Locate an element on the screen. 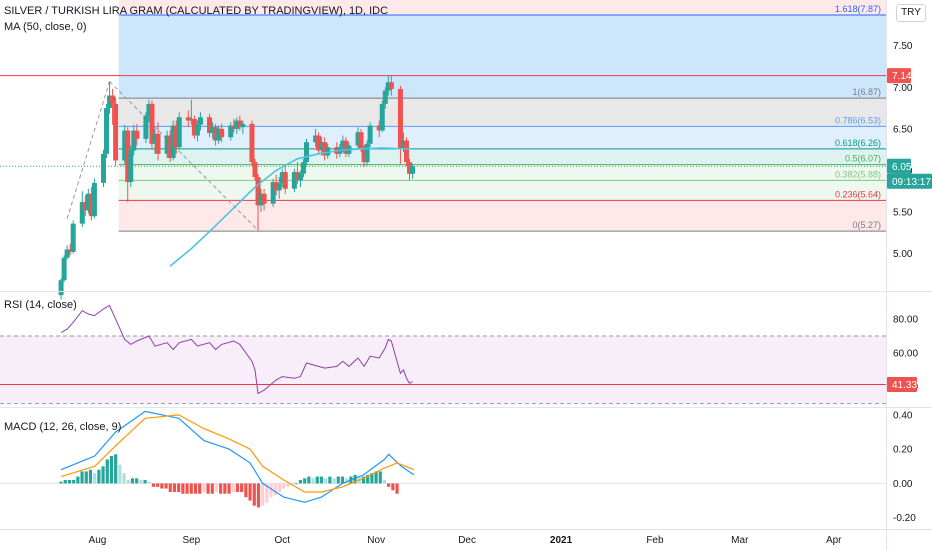  macd-legend: MACD (12, 26, close, 9) is located at coordinates (63, 427).